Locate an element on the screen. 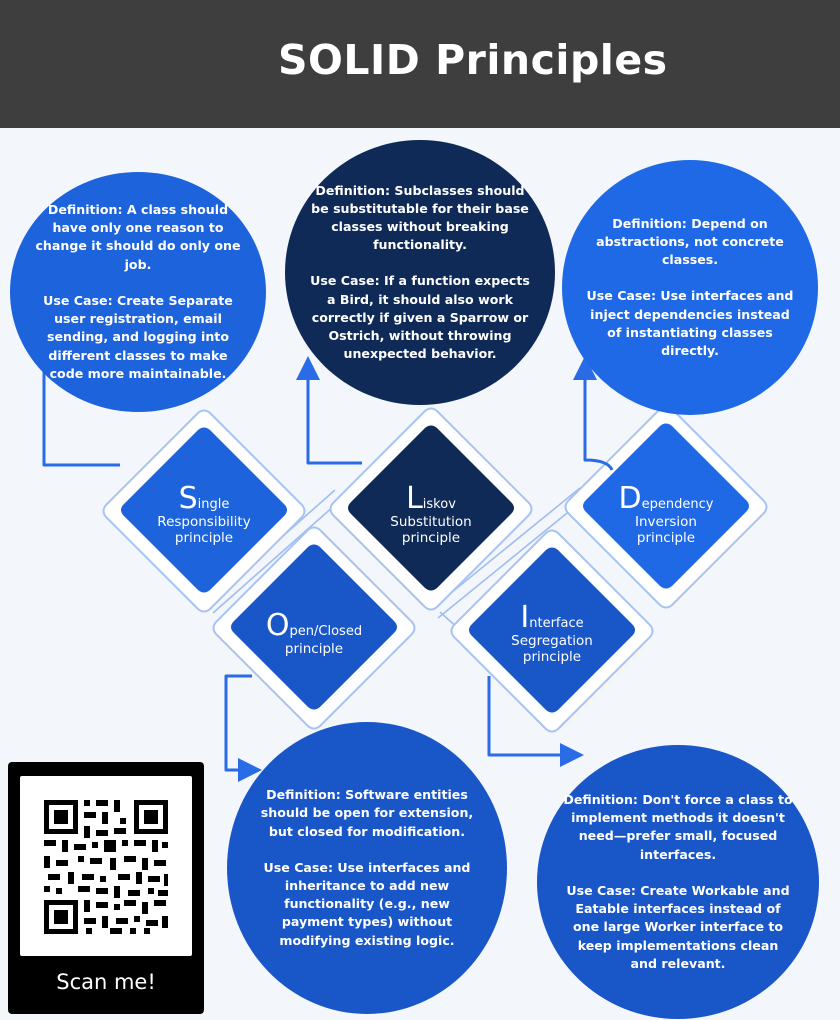 The width and height of the screenshot is (840, 1020). lsp-label-rest: iskov is located at coordinates (439, 504).